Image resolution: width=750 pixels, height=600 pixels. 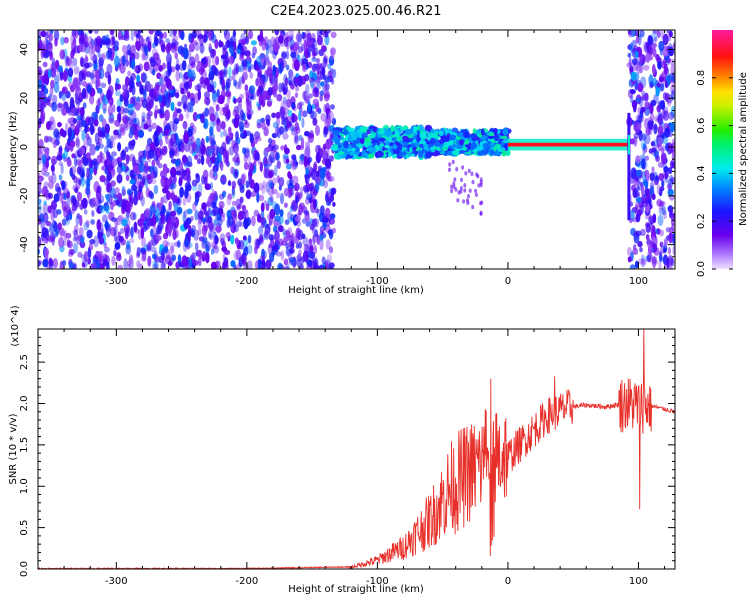 I want to click on y-tick-label: 2.0, so click(x=24, y=404).